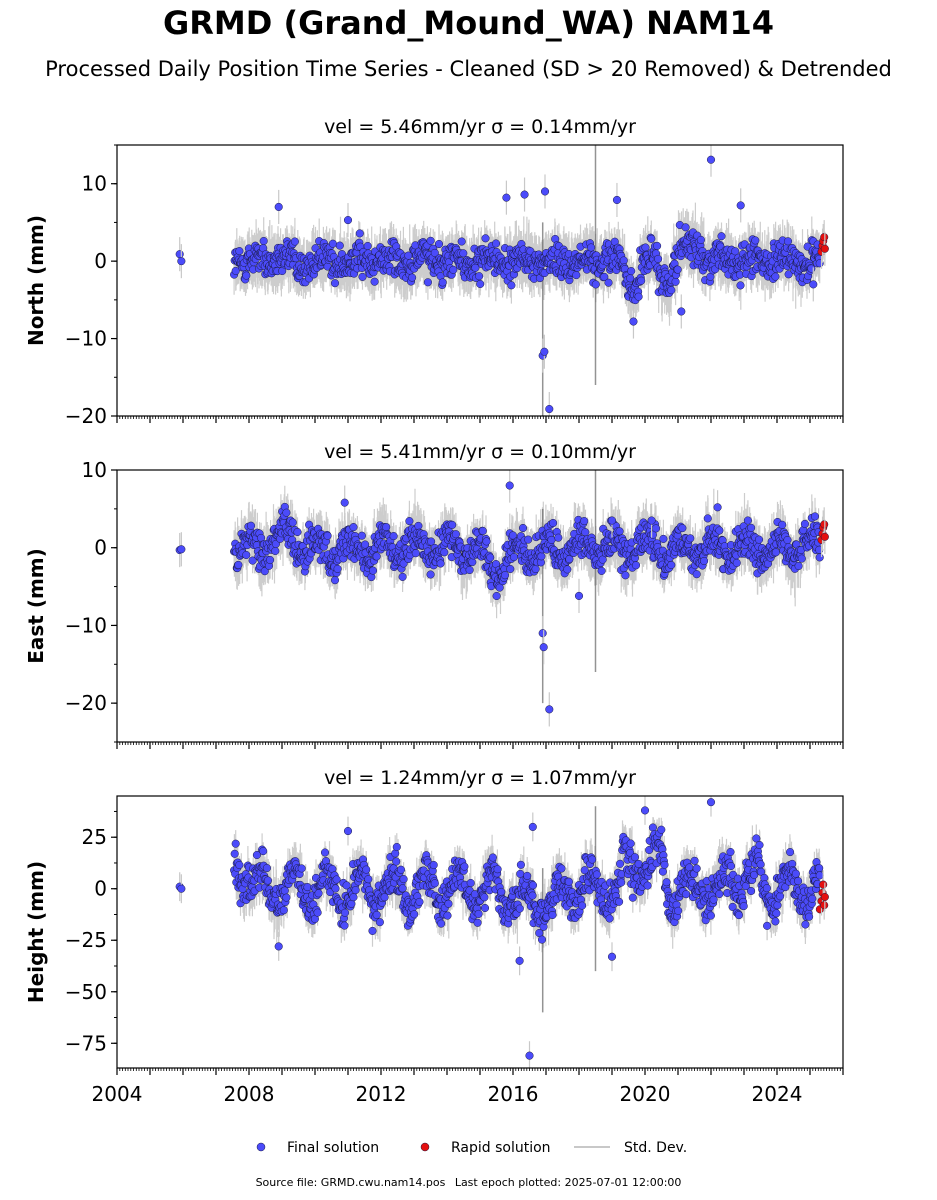 The height and width of the screenshot is (1200, 937). What do you see at coordinates (480, 778) in the screenshot?
I see `panel-title: vel = 1.24mm/yr σ = 1.07mm/yr` at bounding box center [480, 778].